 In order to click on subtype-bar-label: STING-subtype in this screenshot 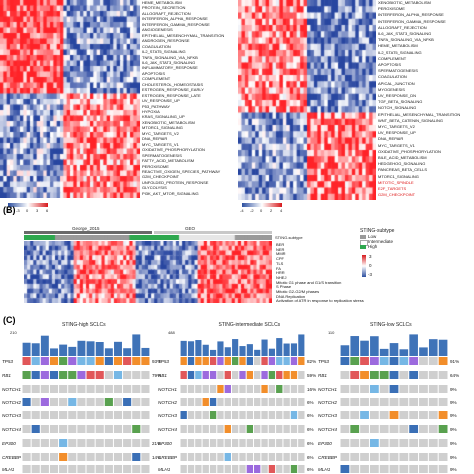, I will do `click(289, 237)`.